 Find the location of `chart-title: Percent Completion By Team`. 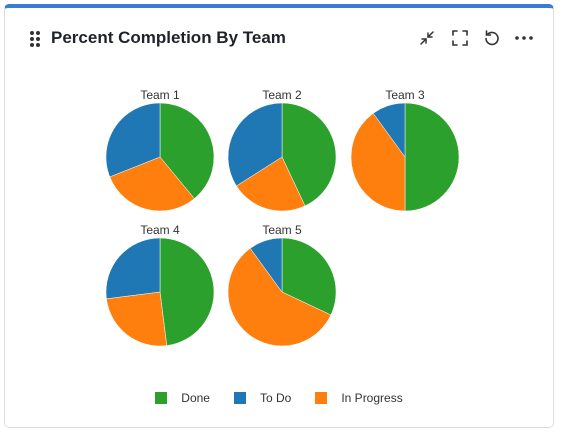

chart-title: Percent Completion By Team is located at coordinates (168, 37).